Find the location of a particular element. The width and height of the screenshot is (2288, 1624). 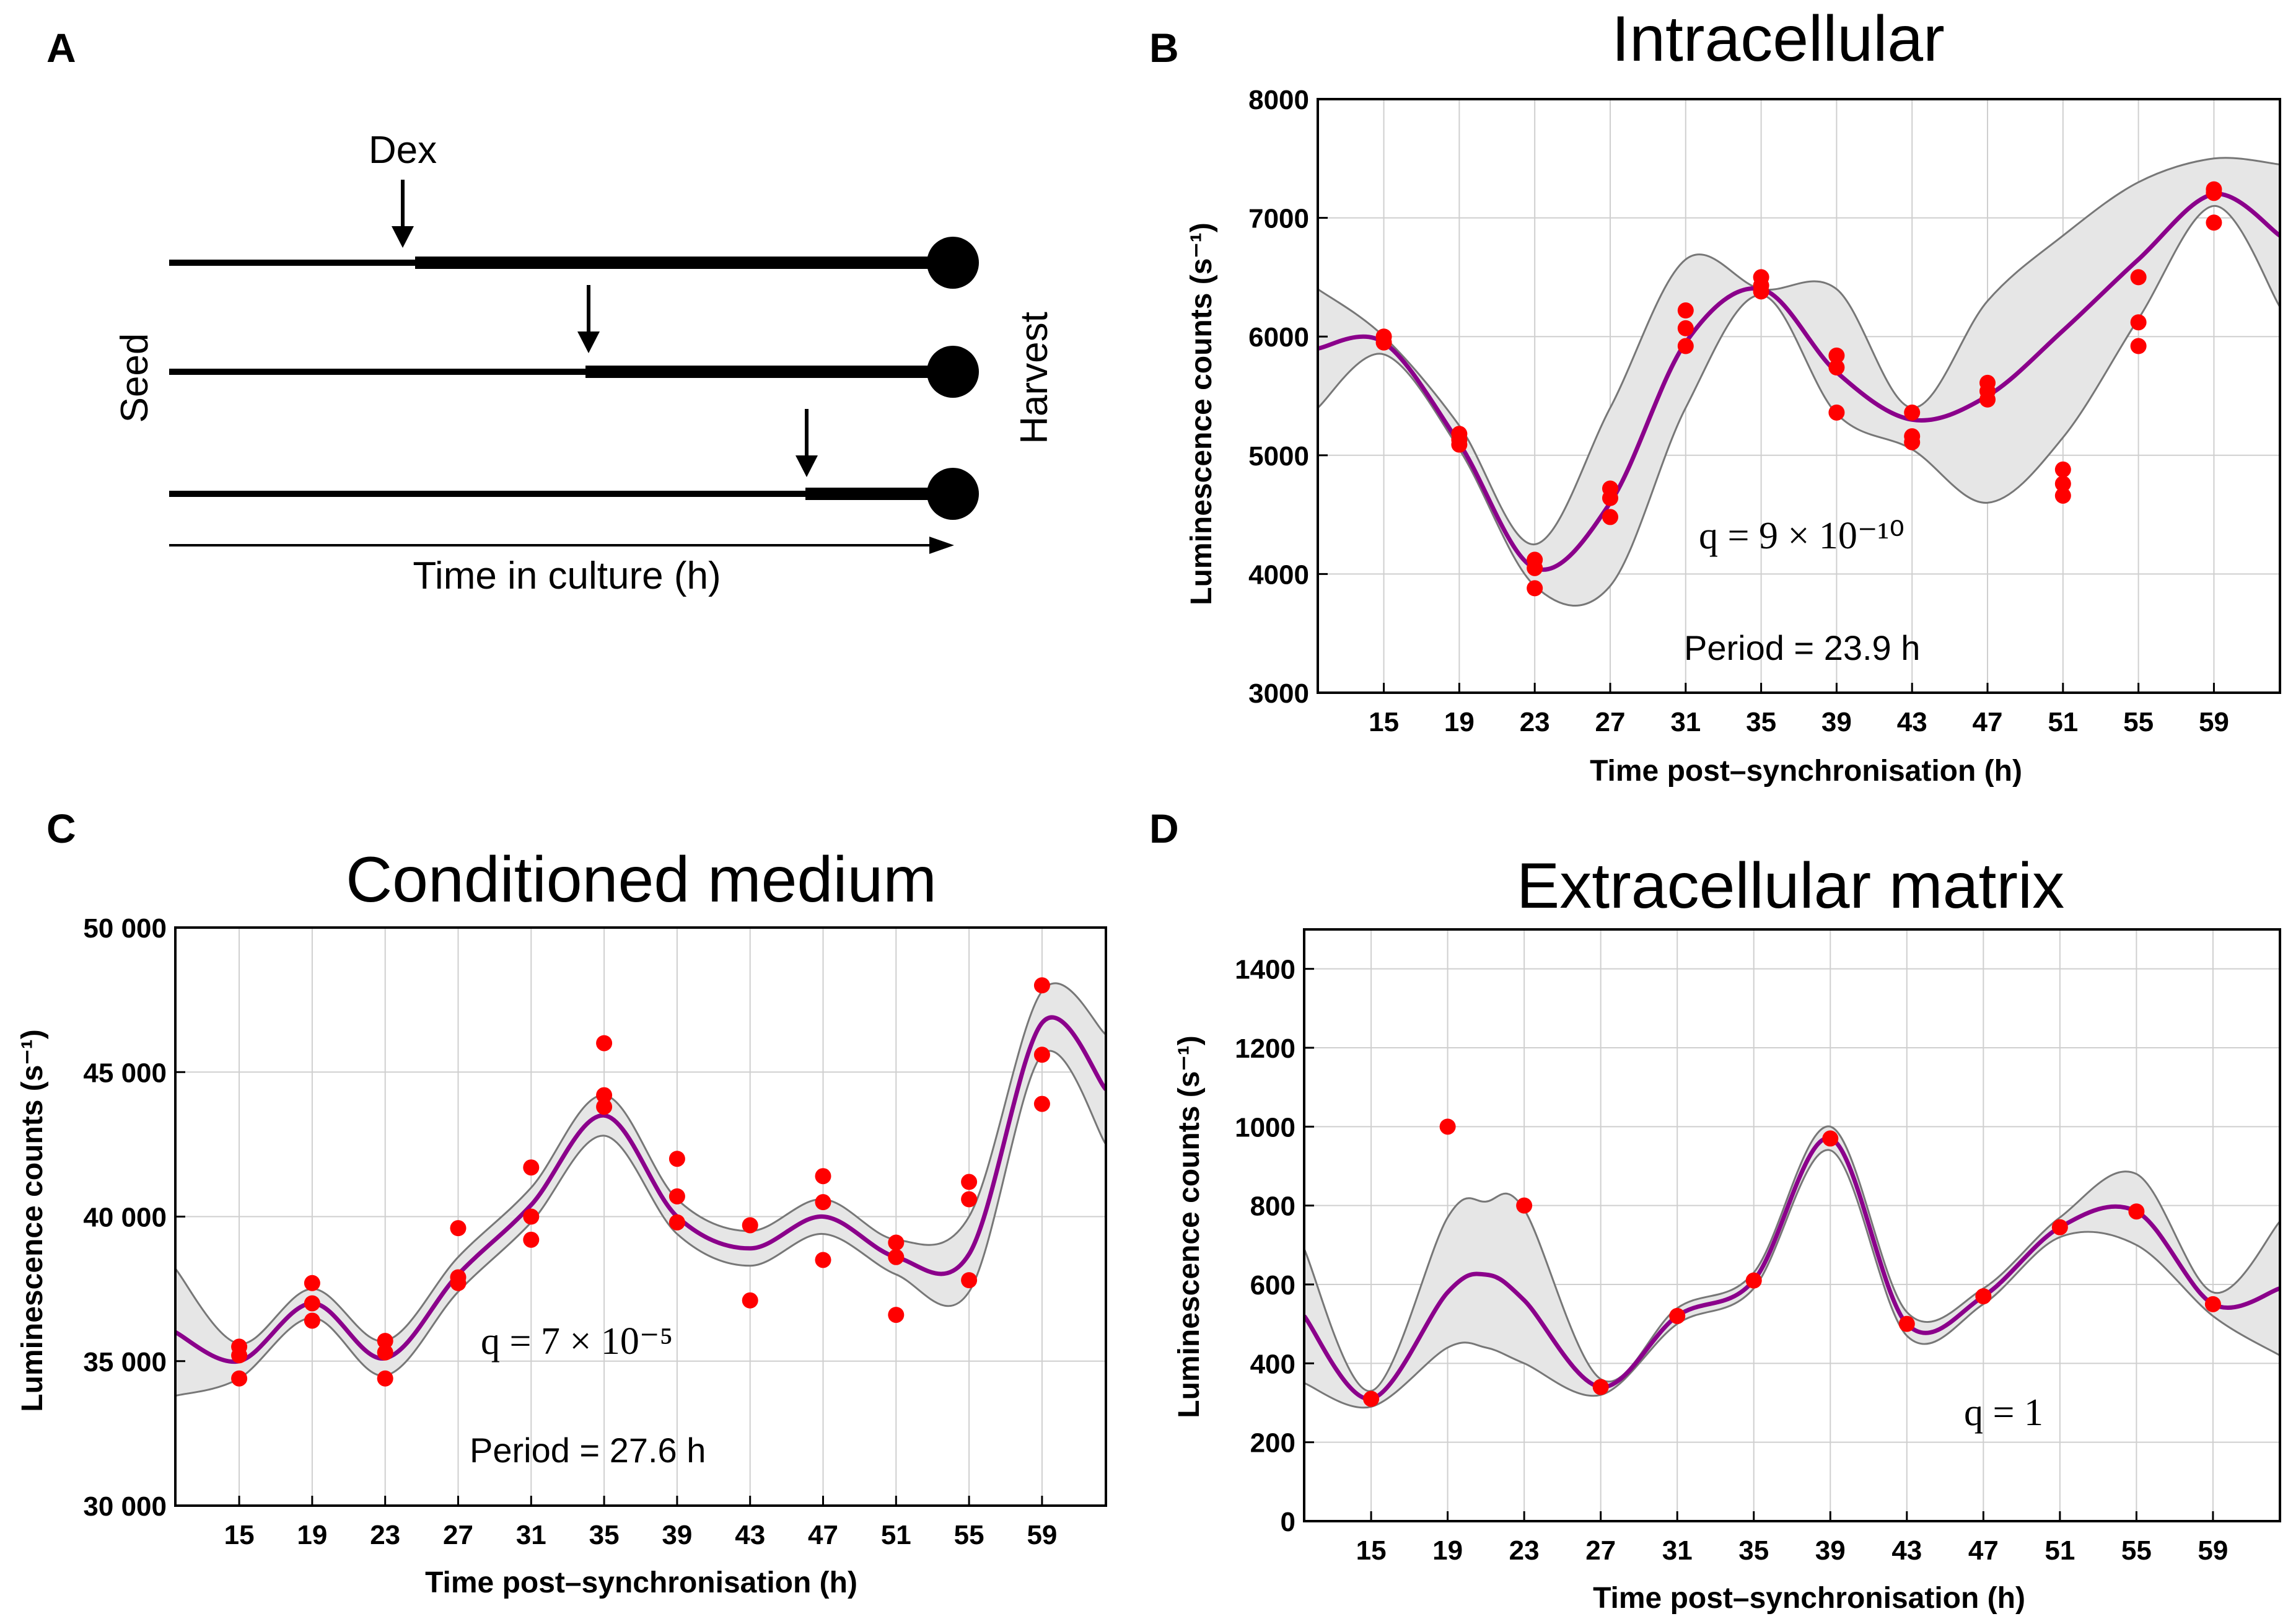

panel-c-y-tick-label: 30 000 is located at coordinates (125, 1506).